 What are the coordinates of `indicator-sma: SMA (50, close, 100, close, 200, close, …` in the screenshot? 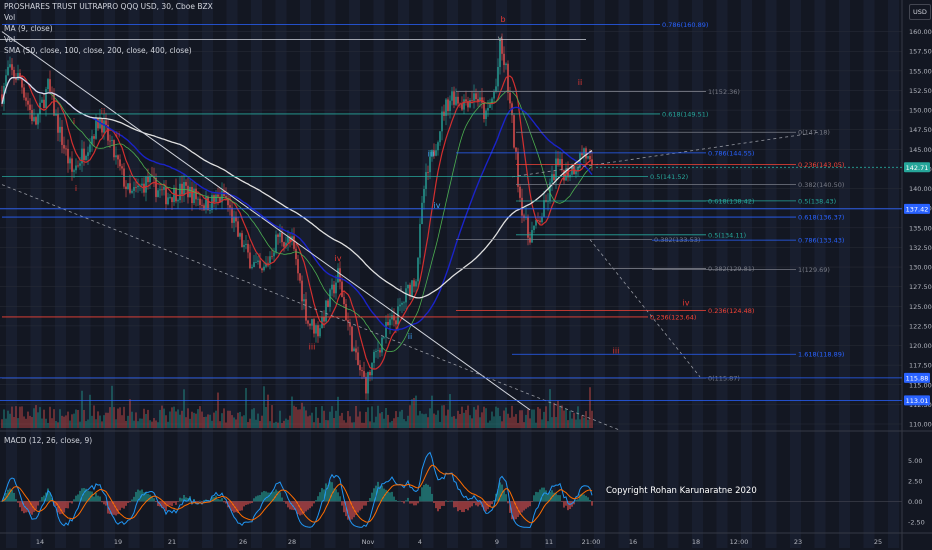 It's located at (98, 50).